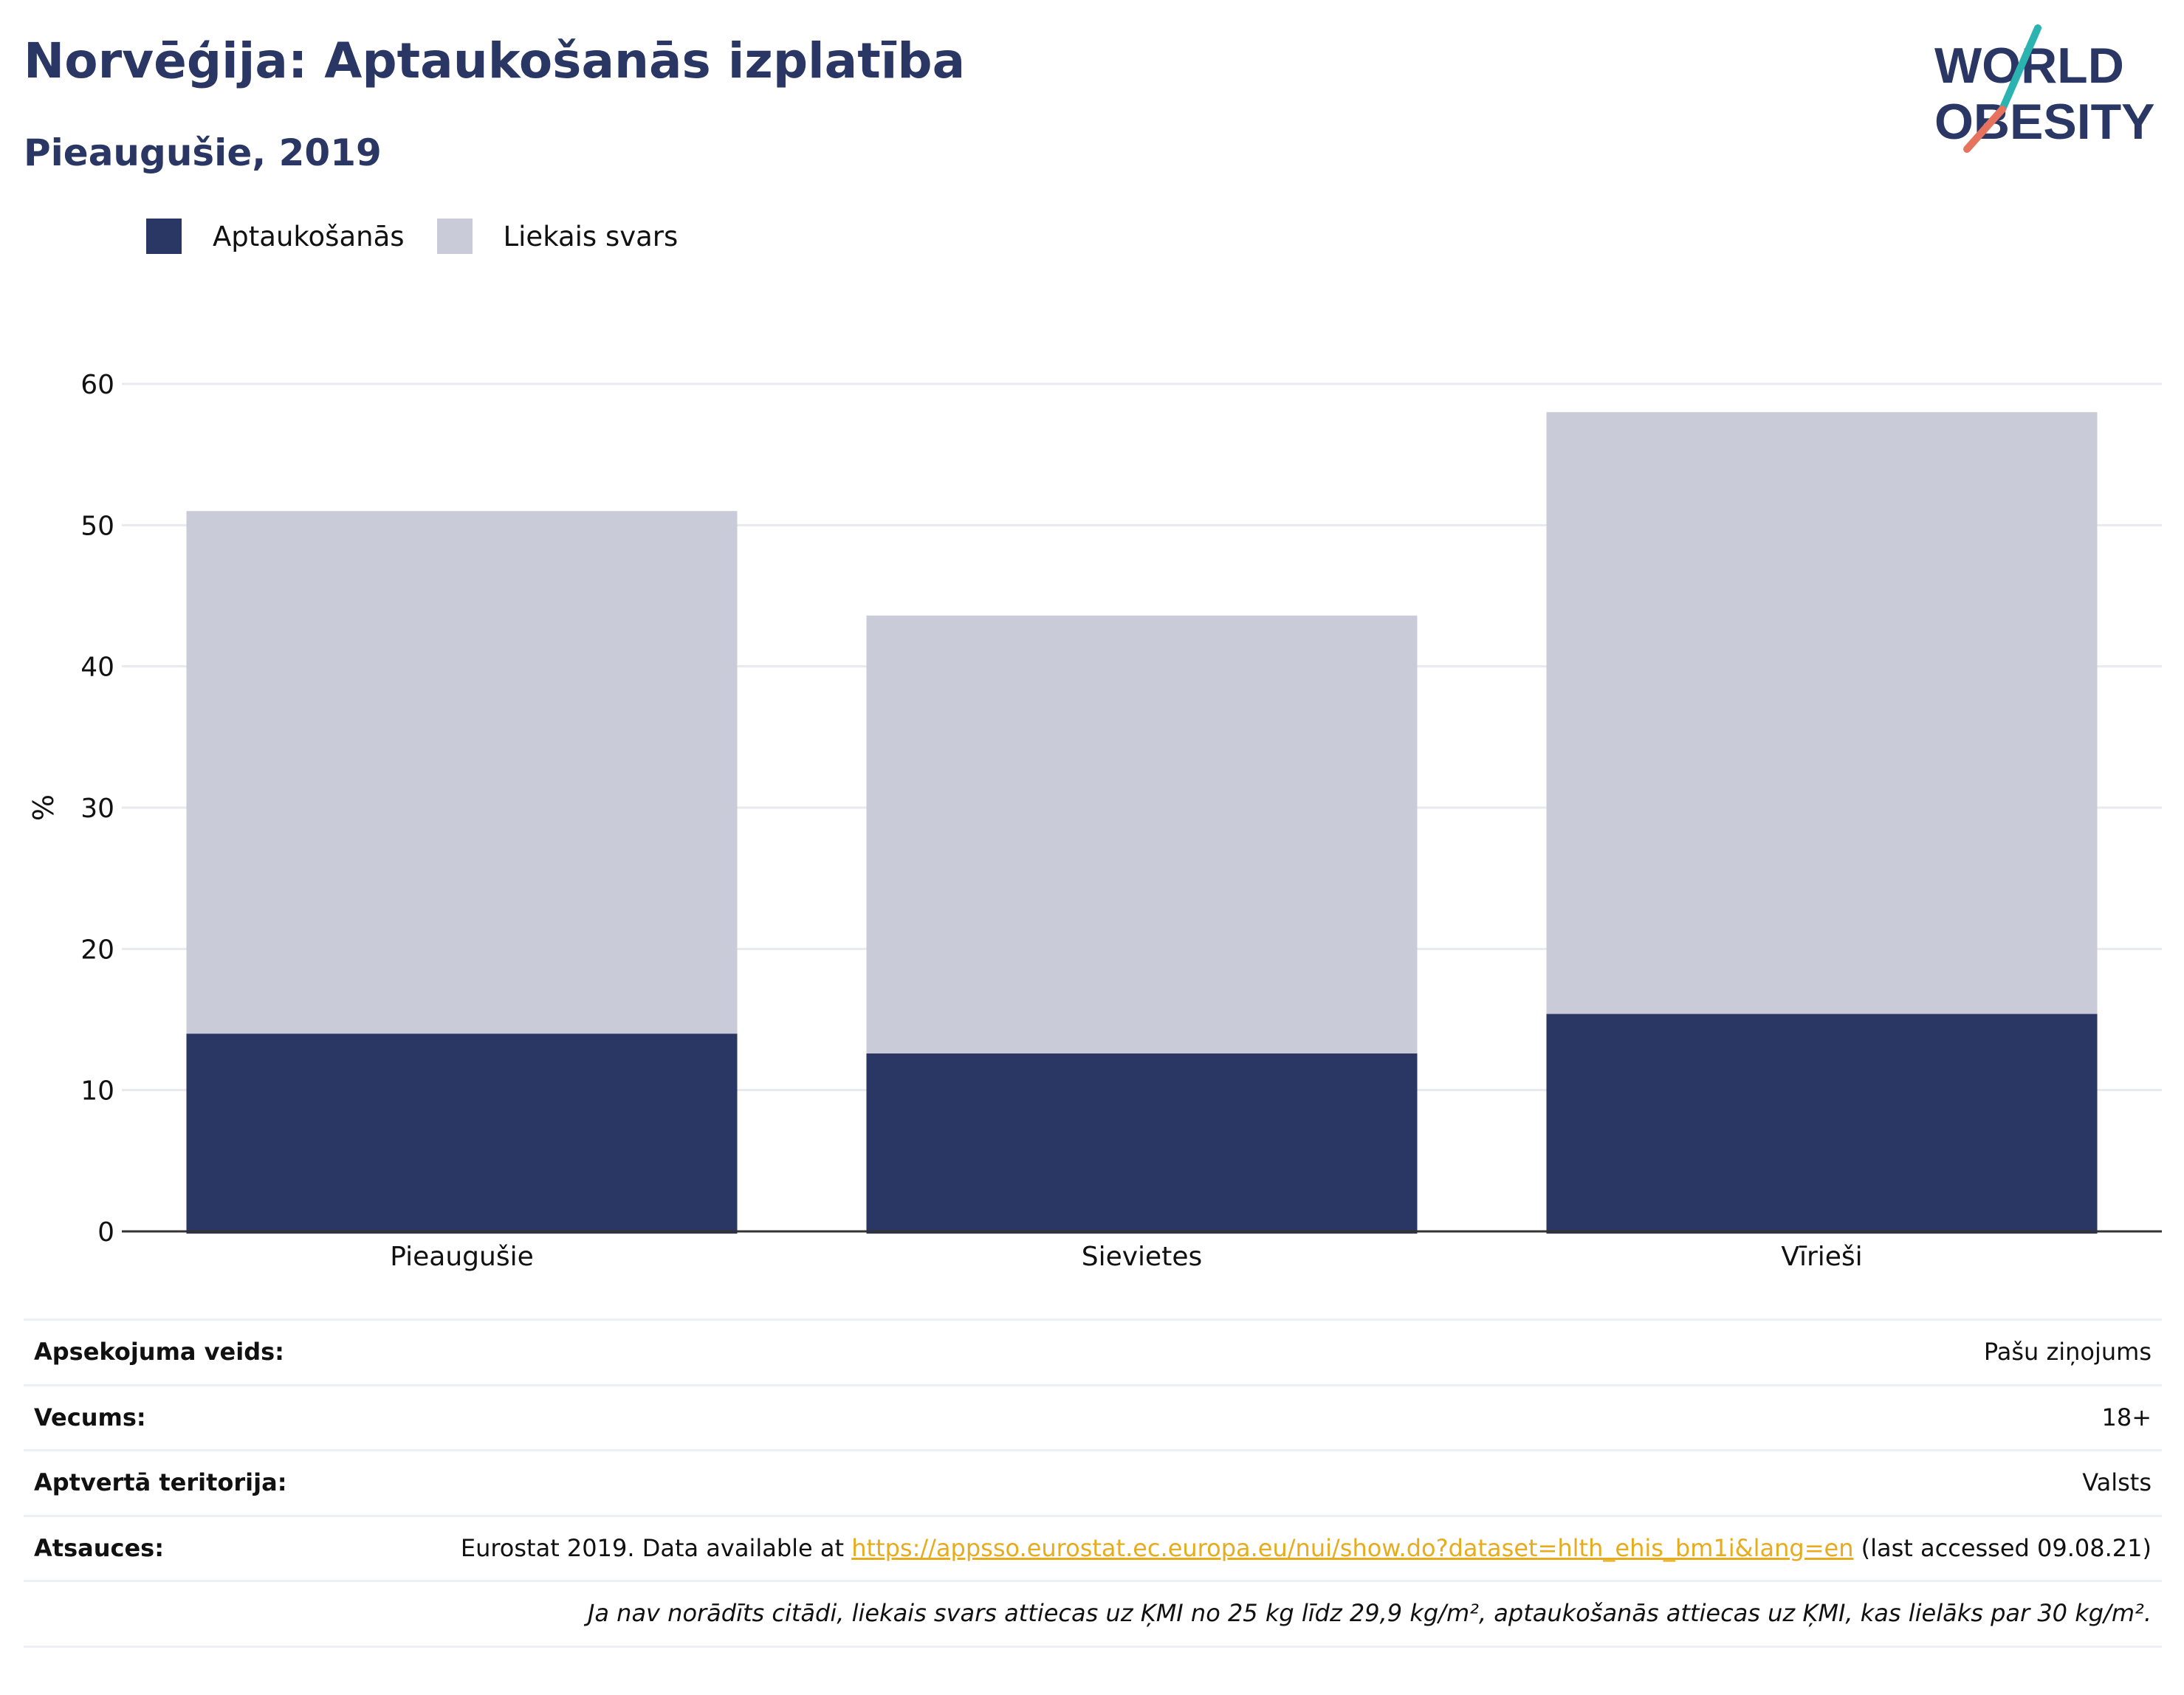  I want to click on legend-item-overweight: Liekais svars, so click(558, 237).